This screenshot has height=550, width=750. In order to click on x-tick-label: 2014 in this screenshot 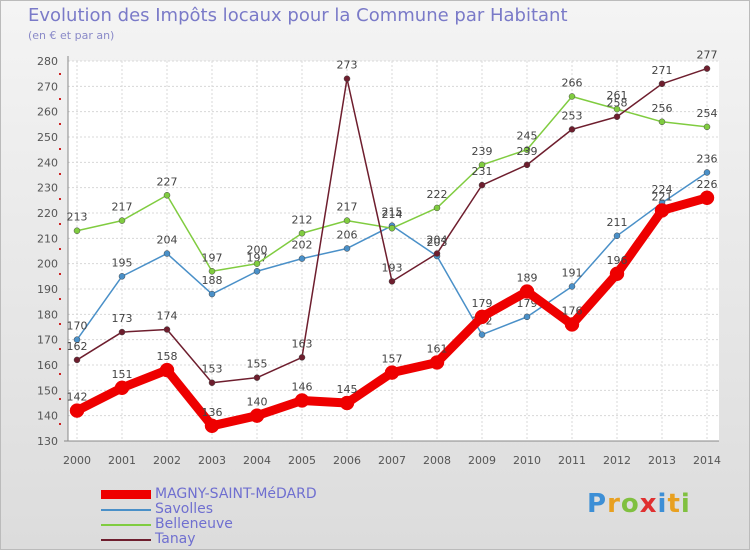, I will do `click(707, 460)`.